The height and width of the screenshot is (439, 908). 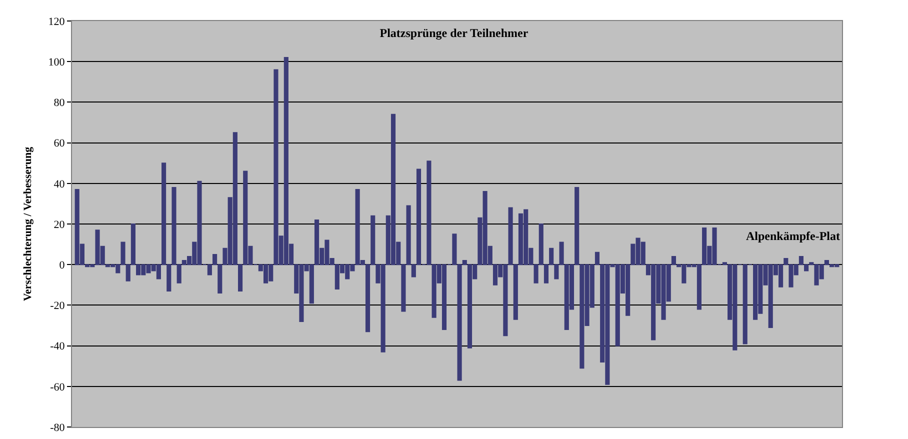 I want to click on y-tick-label: -80, so click(x=58, y=428).